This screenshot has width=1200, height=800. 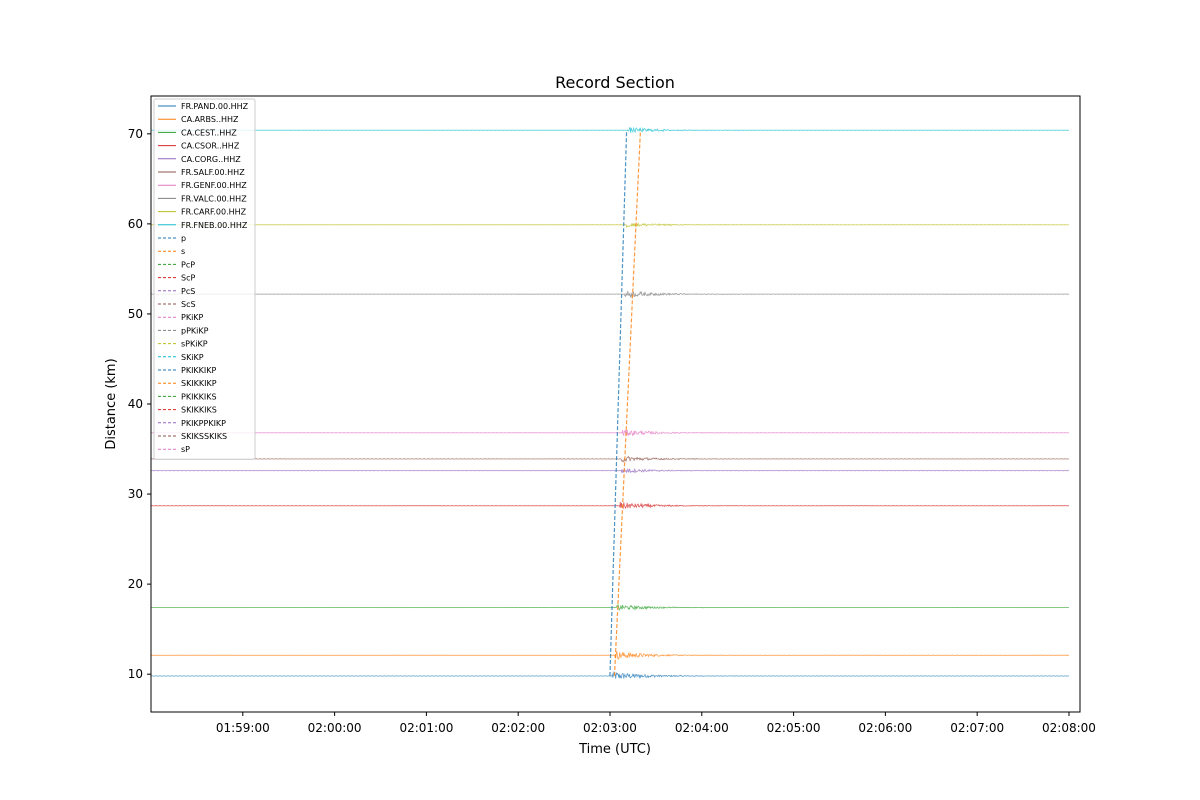 I want to click on legend-label-fr-pand-00-hhz: FR.PAND.00.HHZ, so click(x=215, y=106).